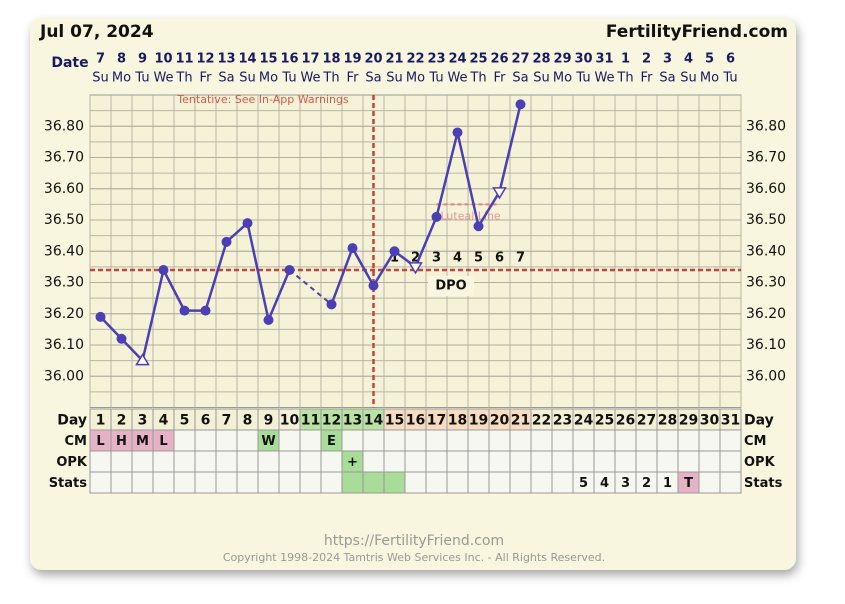 This screenshot has width=845, height=604. I want to click on day-number: 24, so click(584, 421).